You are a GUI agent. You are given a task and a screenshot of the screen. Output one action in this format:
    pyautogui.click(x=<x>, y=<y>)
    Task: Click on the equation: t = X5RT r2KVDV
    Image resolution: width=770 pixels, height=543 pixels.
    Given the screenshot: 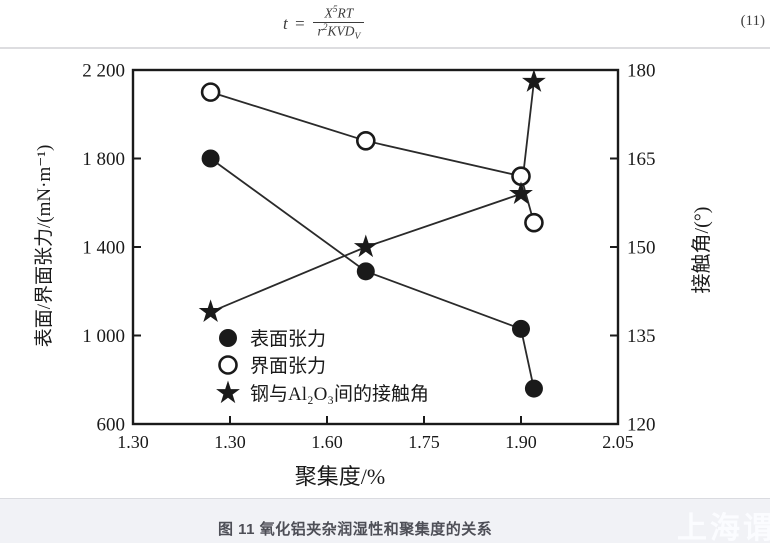 What is the action you would take?
    pyautogui.click(x=324, y=24)
    